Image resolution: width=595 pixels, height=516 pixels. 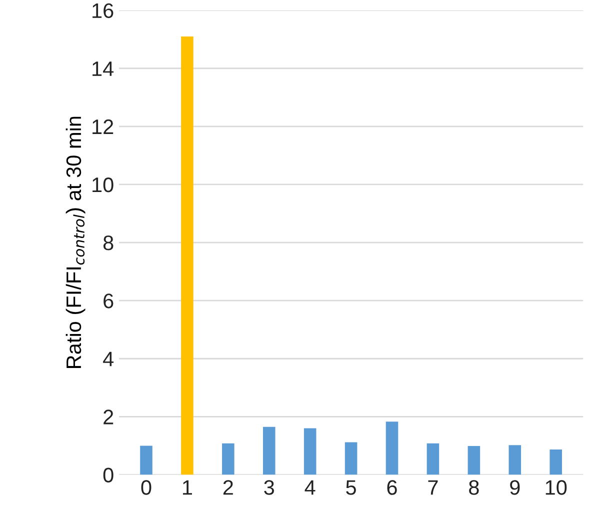 What do you see at coordinates (108, 243) in the screenshot?
I see `y-tick-label: 8` at bounding box center [108, 243].